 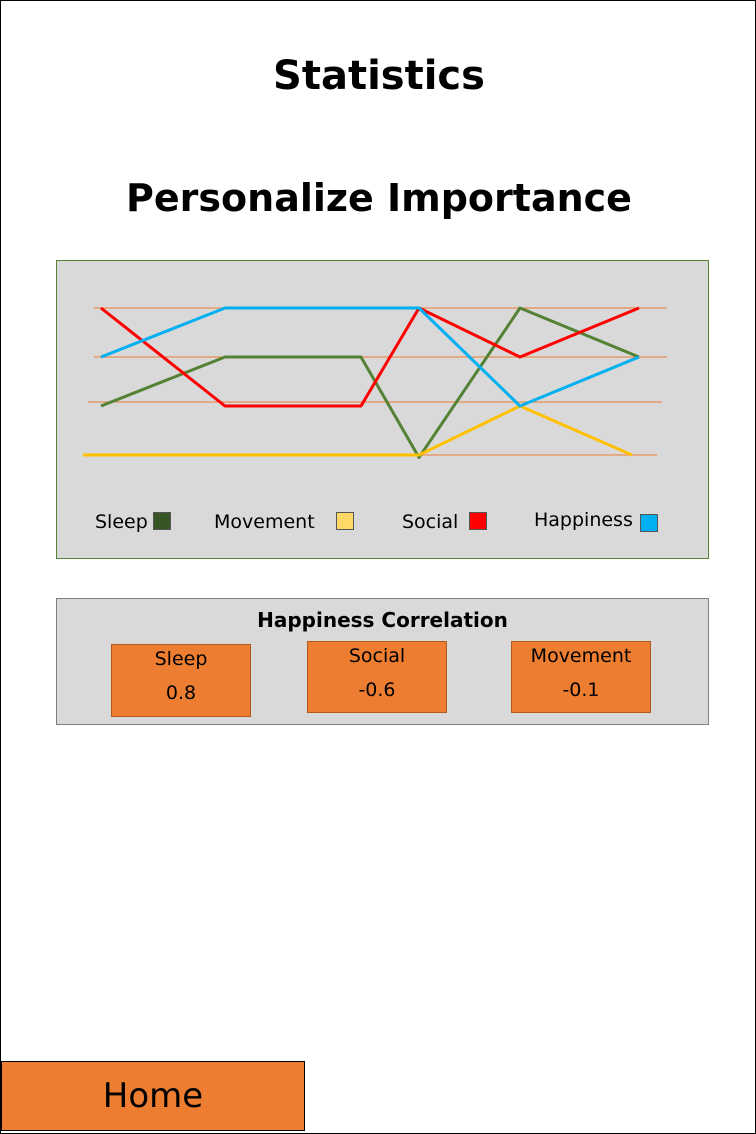 I want to click on legend-item-movement: Movement, so click(x=264, y=522).